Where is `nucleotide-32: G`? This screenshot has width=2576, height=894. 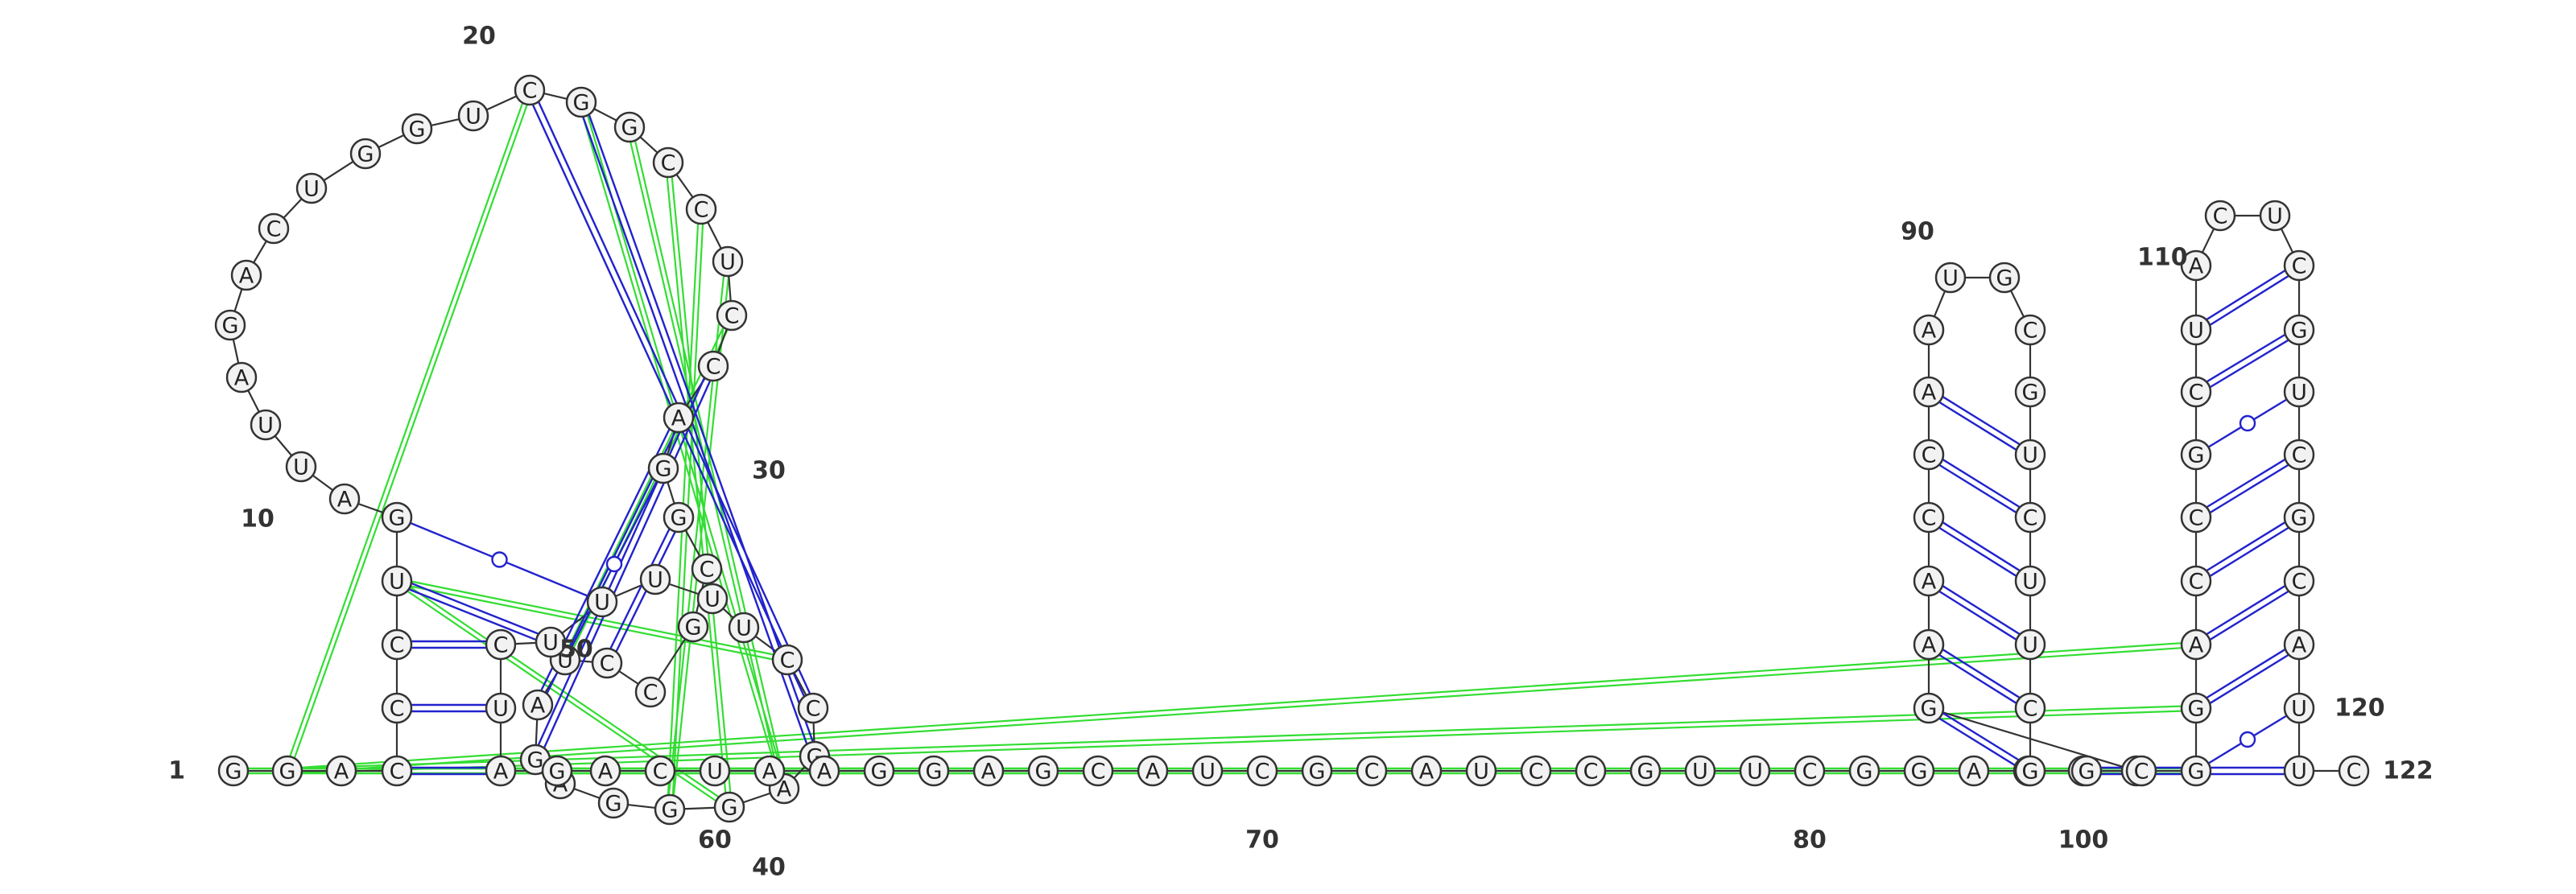 nucleotide-32: G is located at coordinates (693, 626).